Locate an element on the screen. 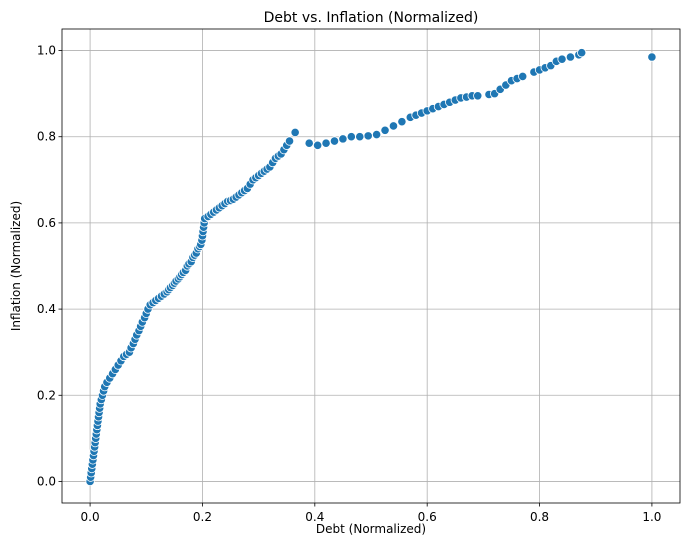 The width and height of the screenshot is (691, 547). y-tick-label: 0.0 is located at coordinates (46, 481).